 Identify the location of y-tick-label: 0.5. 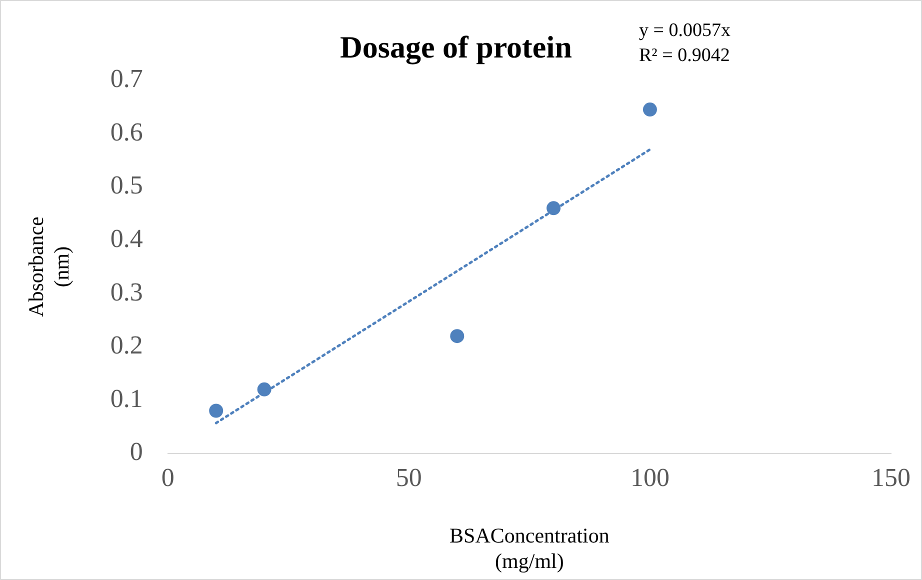
(126, 185).